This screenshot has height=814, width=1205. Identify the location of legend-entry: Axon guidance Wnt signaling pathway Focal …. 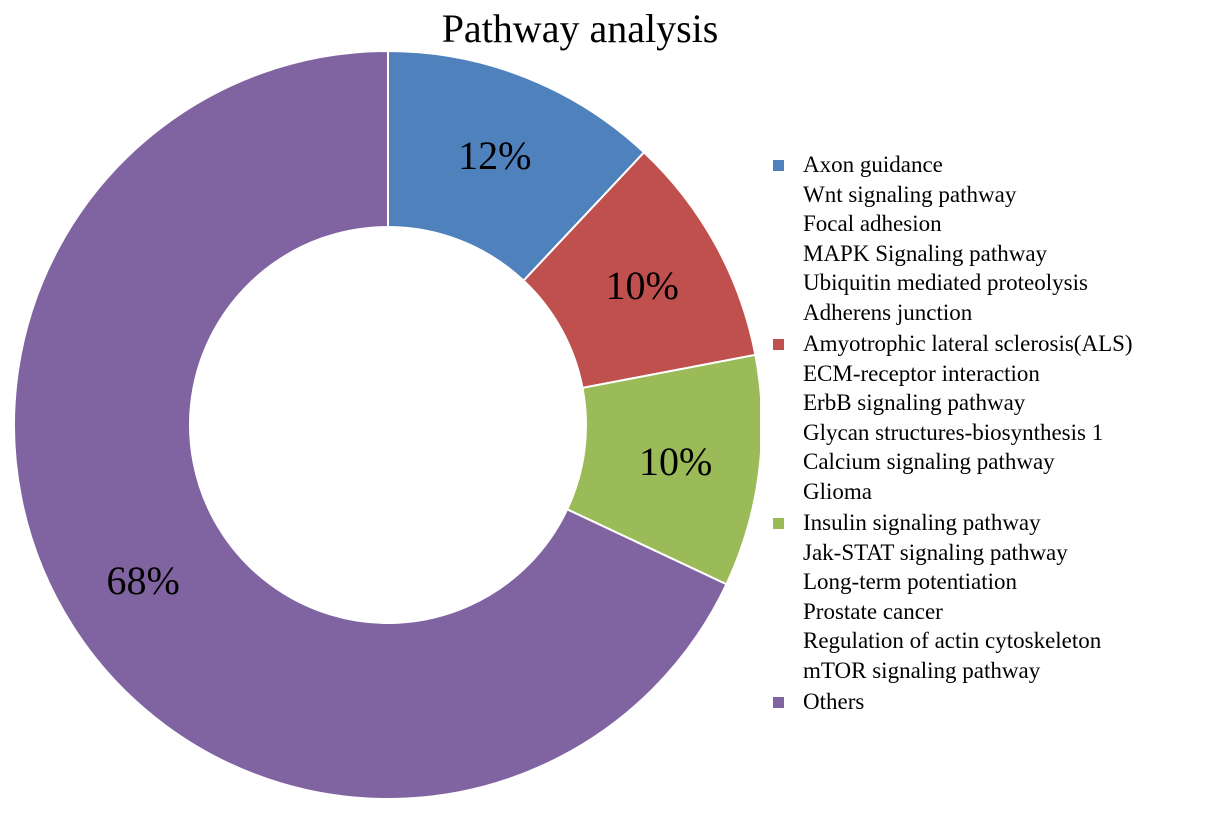
(988, 238).